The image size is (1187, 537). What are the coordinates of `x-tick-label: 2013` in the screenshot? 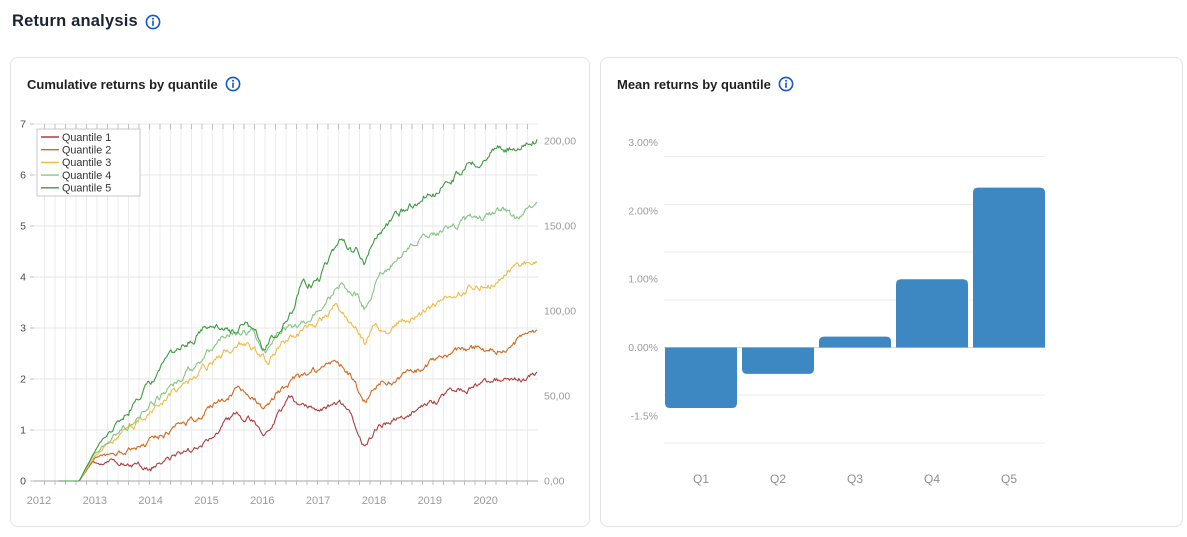 It's located at (95, 501).